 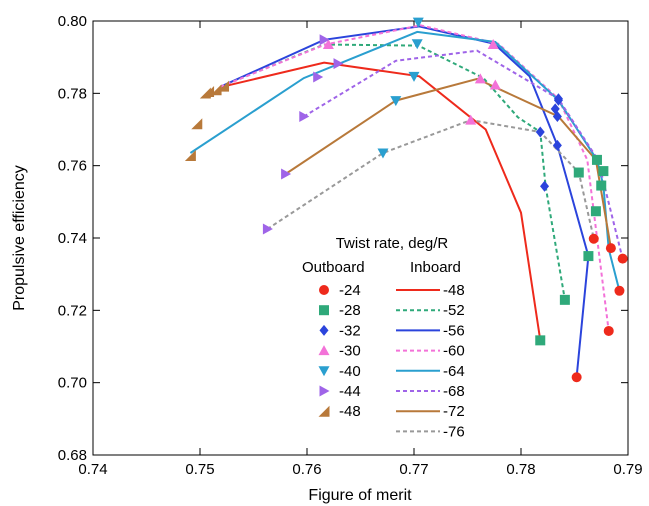 What do you see at coordinates (72, 93) in the screenshot?
I see `y-tick-label: 0.78` at bounding box center [72, 93].